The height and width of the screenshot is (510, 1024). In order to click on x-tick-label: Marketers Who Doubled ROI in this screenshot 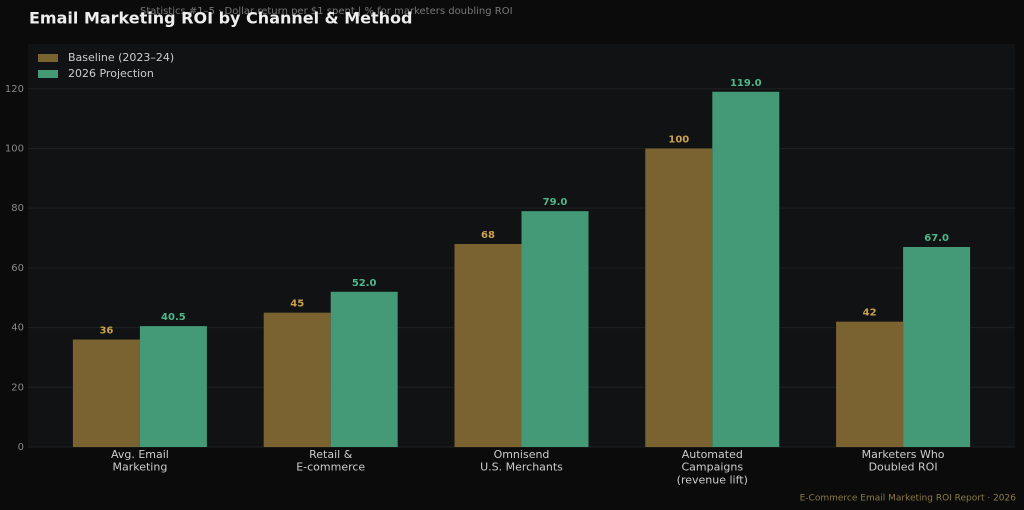, I will do `click(903, 461)`.